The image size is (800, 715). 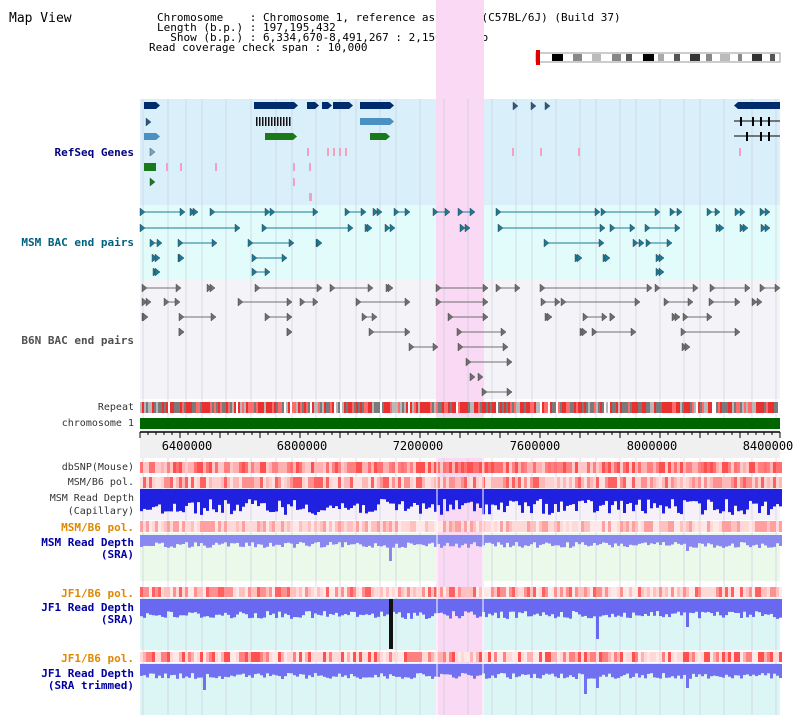 What do you see at coordinates (258, 47) in the screenshot?
I see `info-coverage-span: Read coverage check span : 10,000` at bounding box center [258, 47].